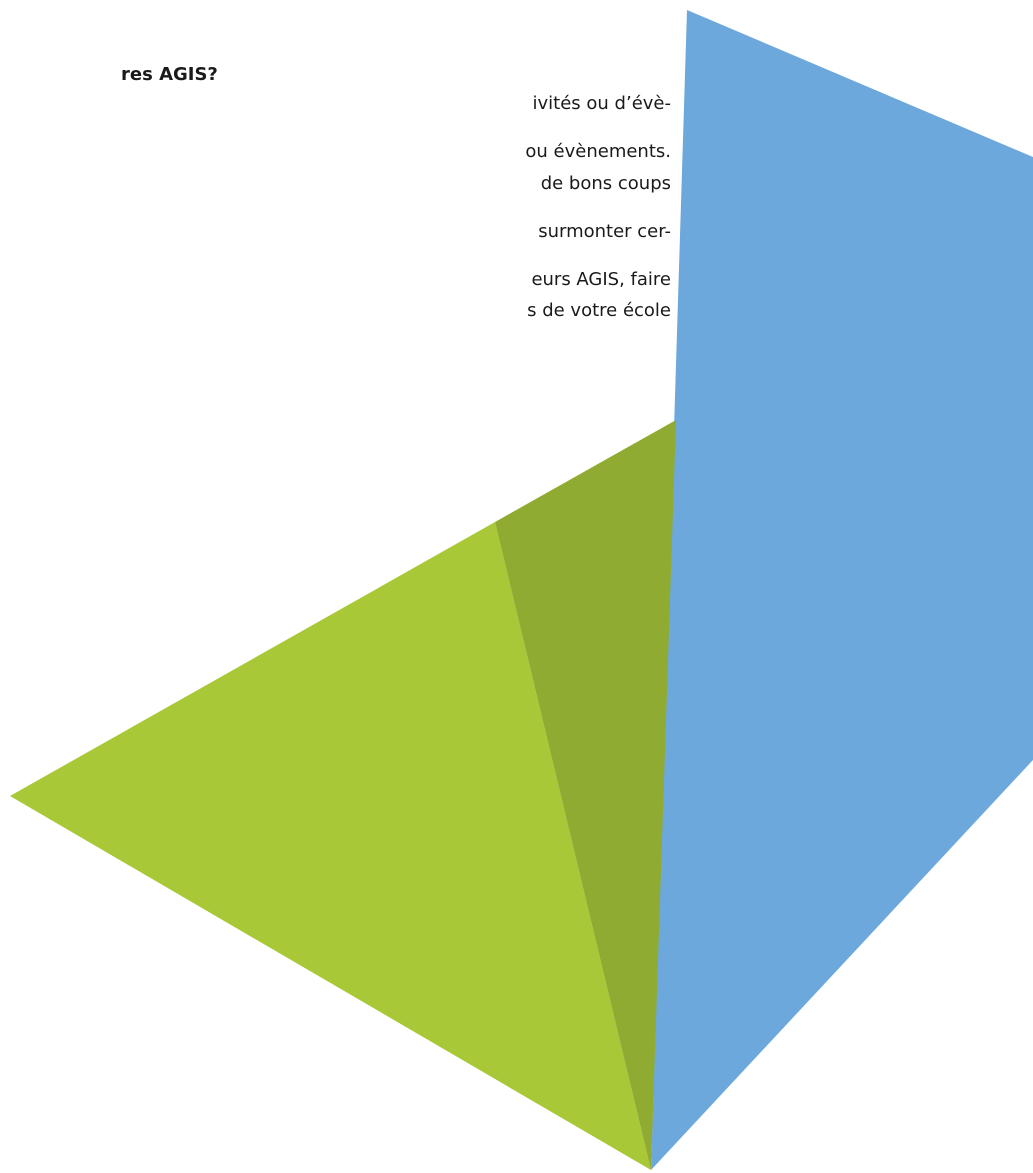 This screenshot has width=1033, height=1173. Describe the element at coordinates (169, 74) in the screenshot. I see `heading: res AGIS?` at that location.